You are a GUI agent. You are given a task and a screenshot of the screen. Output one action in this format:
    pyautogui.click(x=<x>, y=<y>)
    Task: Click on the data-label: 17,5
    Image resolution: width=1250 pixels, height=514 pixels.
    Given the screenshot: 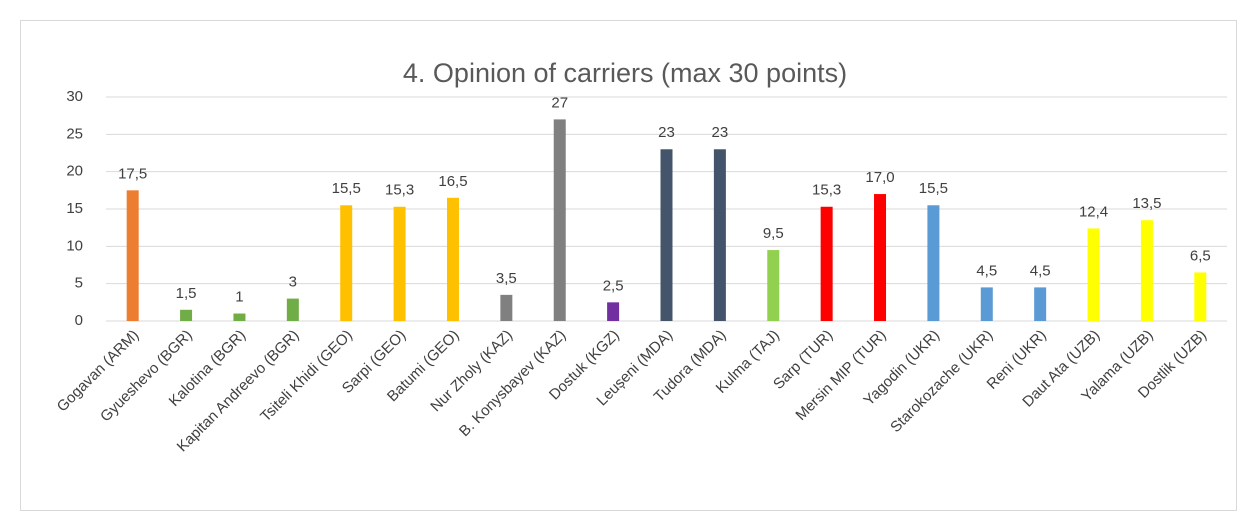 What is the action you would take?
    pyautogui.click(x=132, y=173)
    